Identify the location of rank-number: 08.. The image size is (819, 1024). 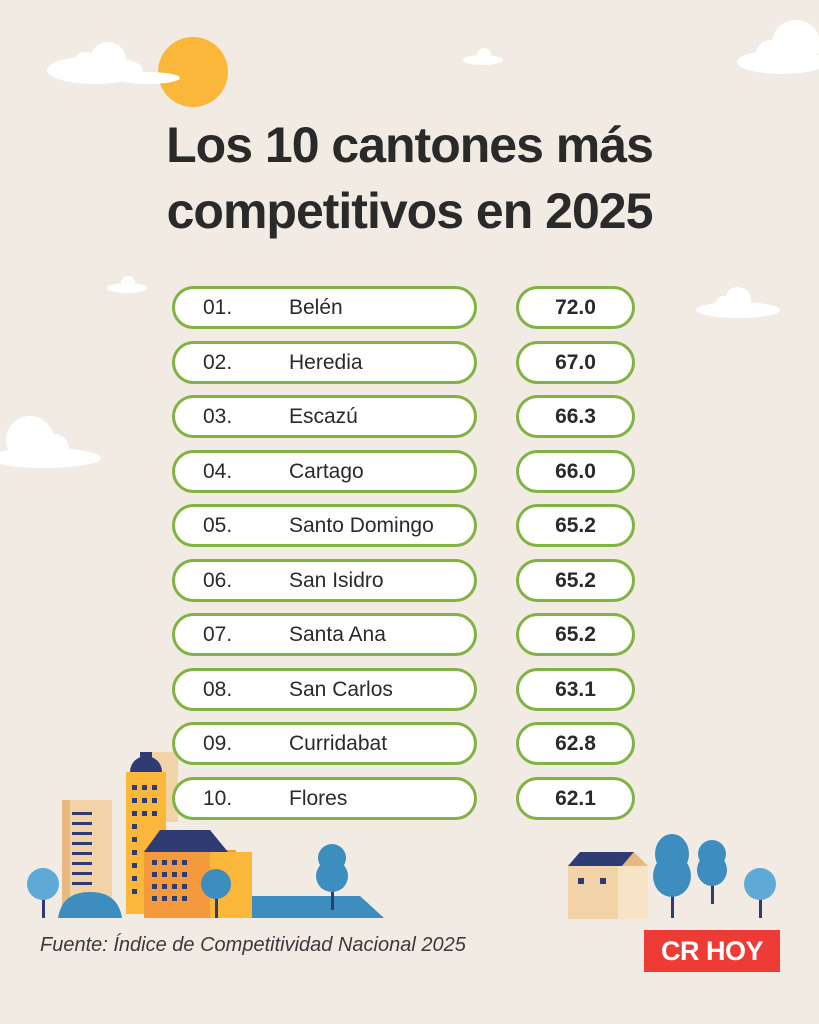
(218, 689).